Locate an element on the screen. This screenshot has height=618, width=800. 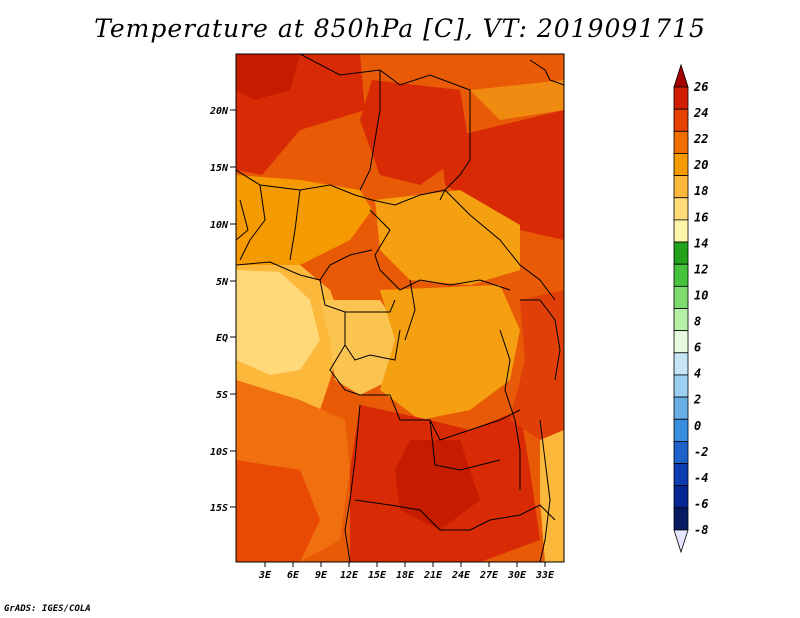
lon-label-30e: 30E is located at coordinates (517, 575).